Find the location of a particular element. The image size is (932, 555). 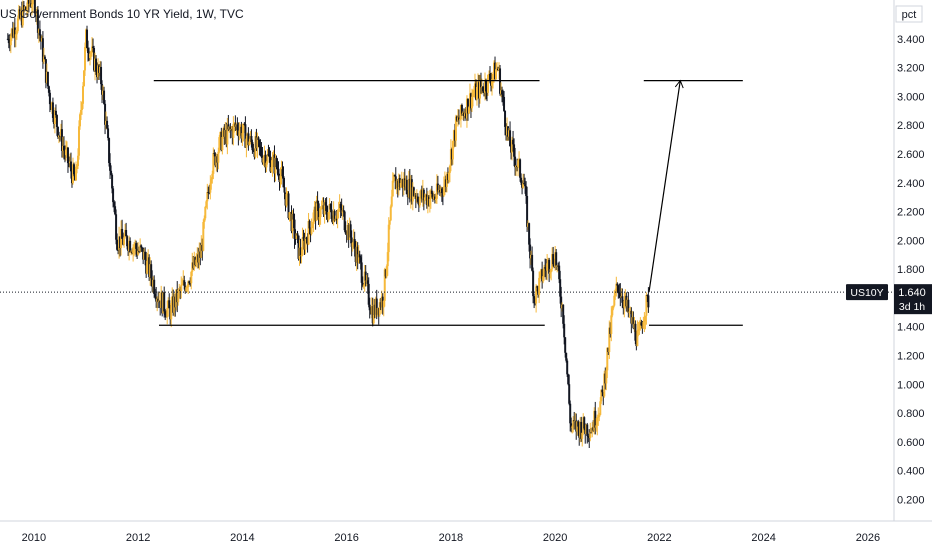

projection-arrow is located at coordinates (666, 186).